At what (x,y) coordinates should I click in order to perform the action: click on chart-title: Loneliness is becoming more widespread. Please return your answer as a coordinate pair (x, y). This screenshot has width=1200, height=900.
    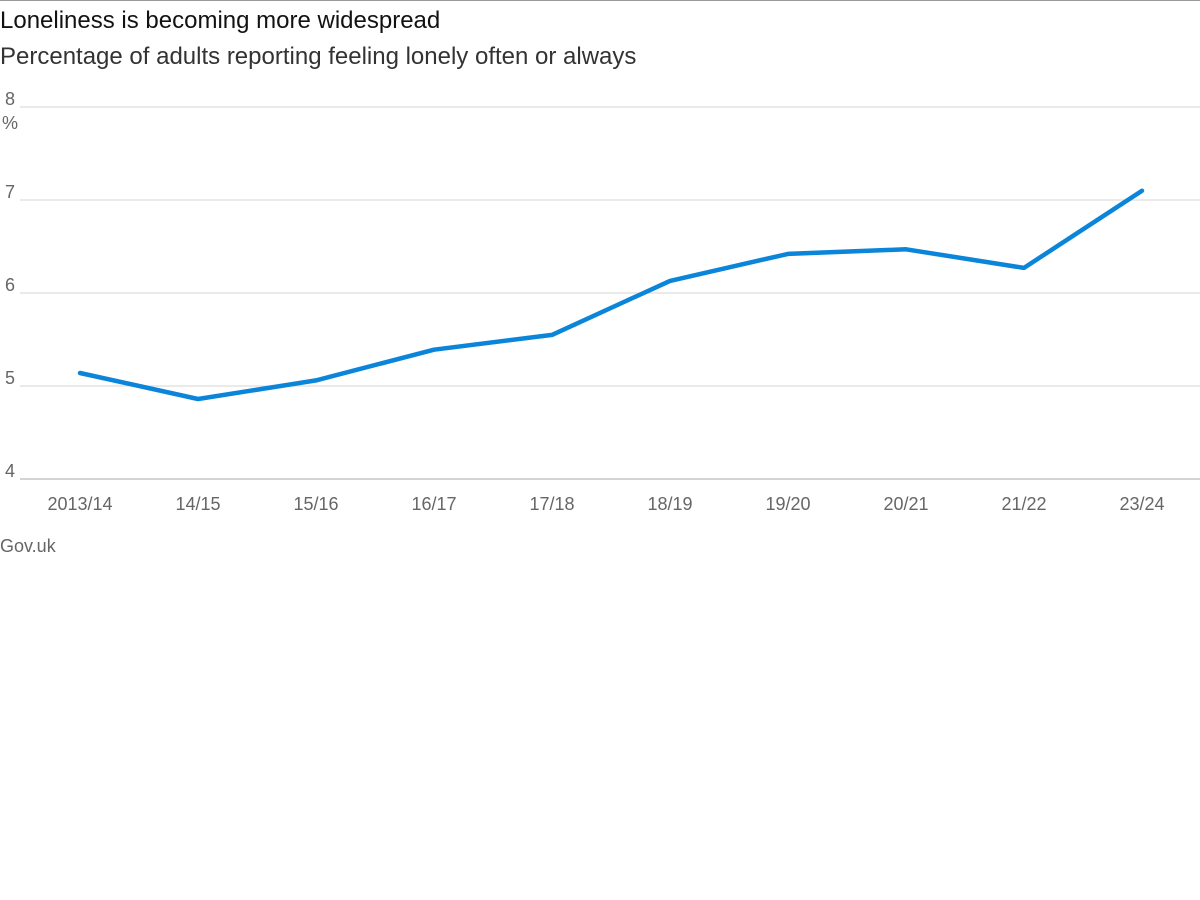
    Looking at the image, I should click on (220, 20).